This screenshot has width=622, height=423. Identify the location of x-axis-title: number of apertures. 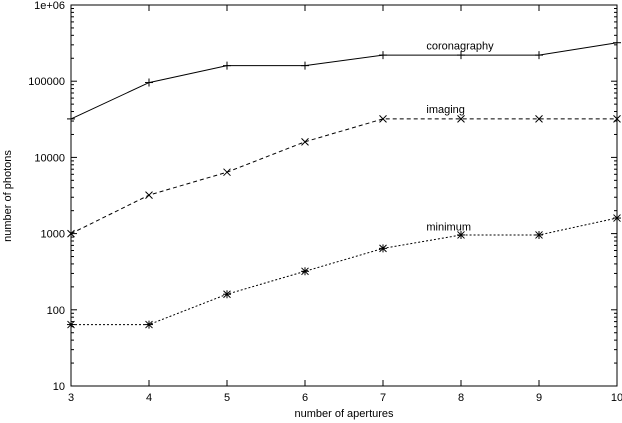
(344, 414).